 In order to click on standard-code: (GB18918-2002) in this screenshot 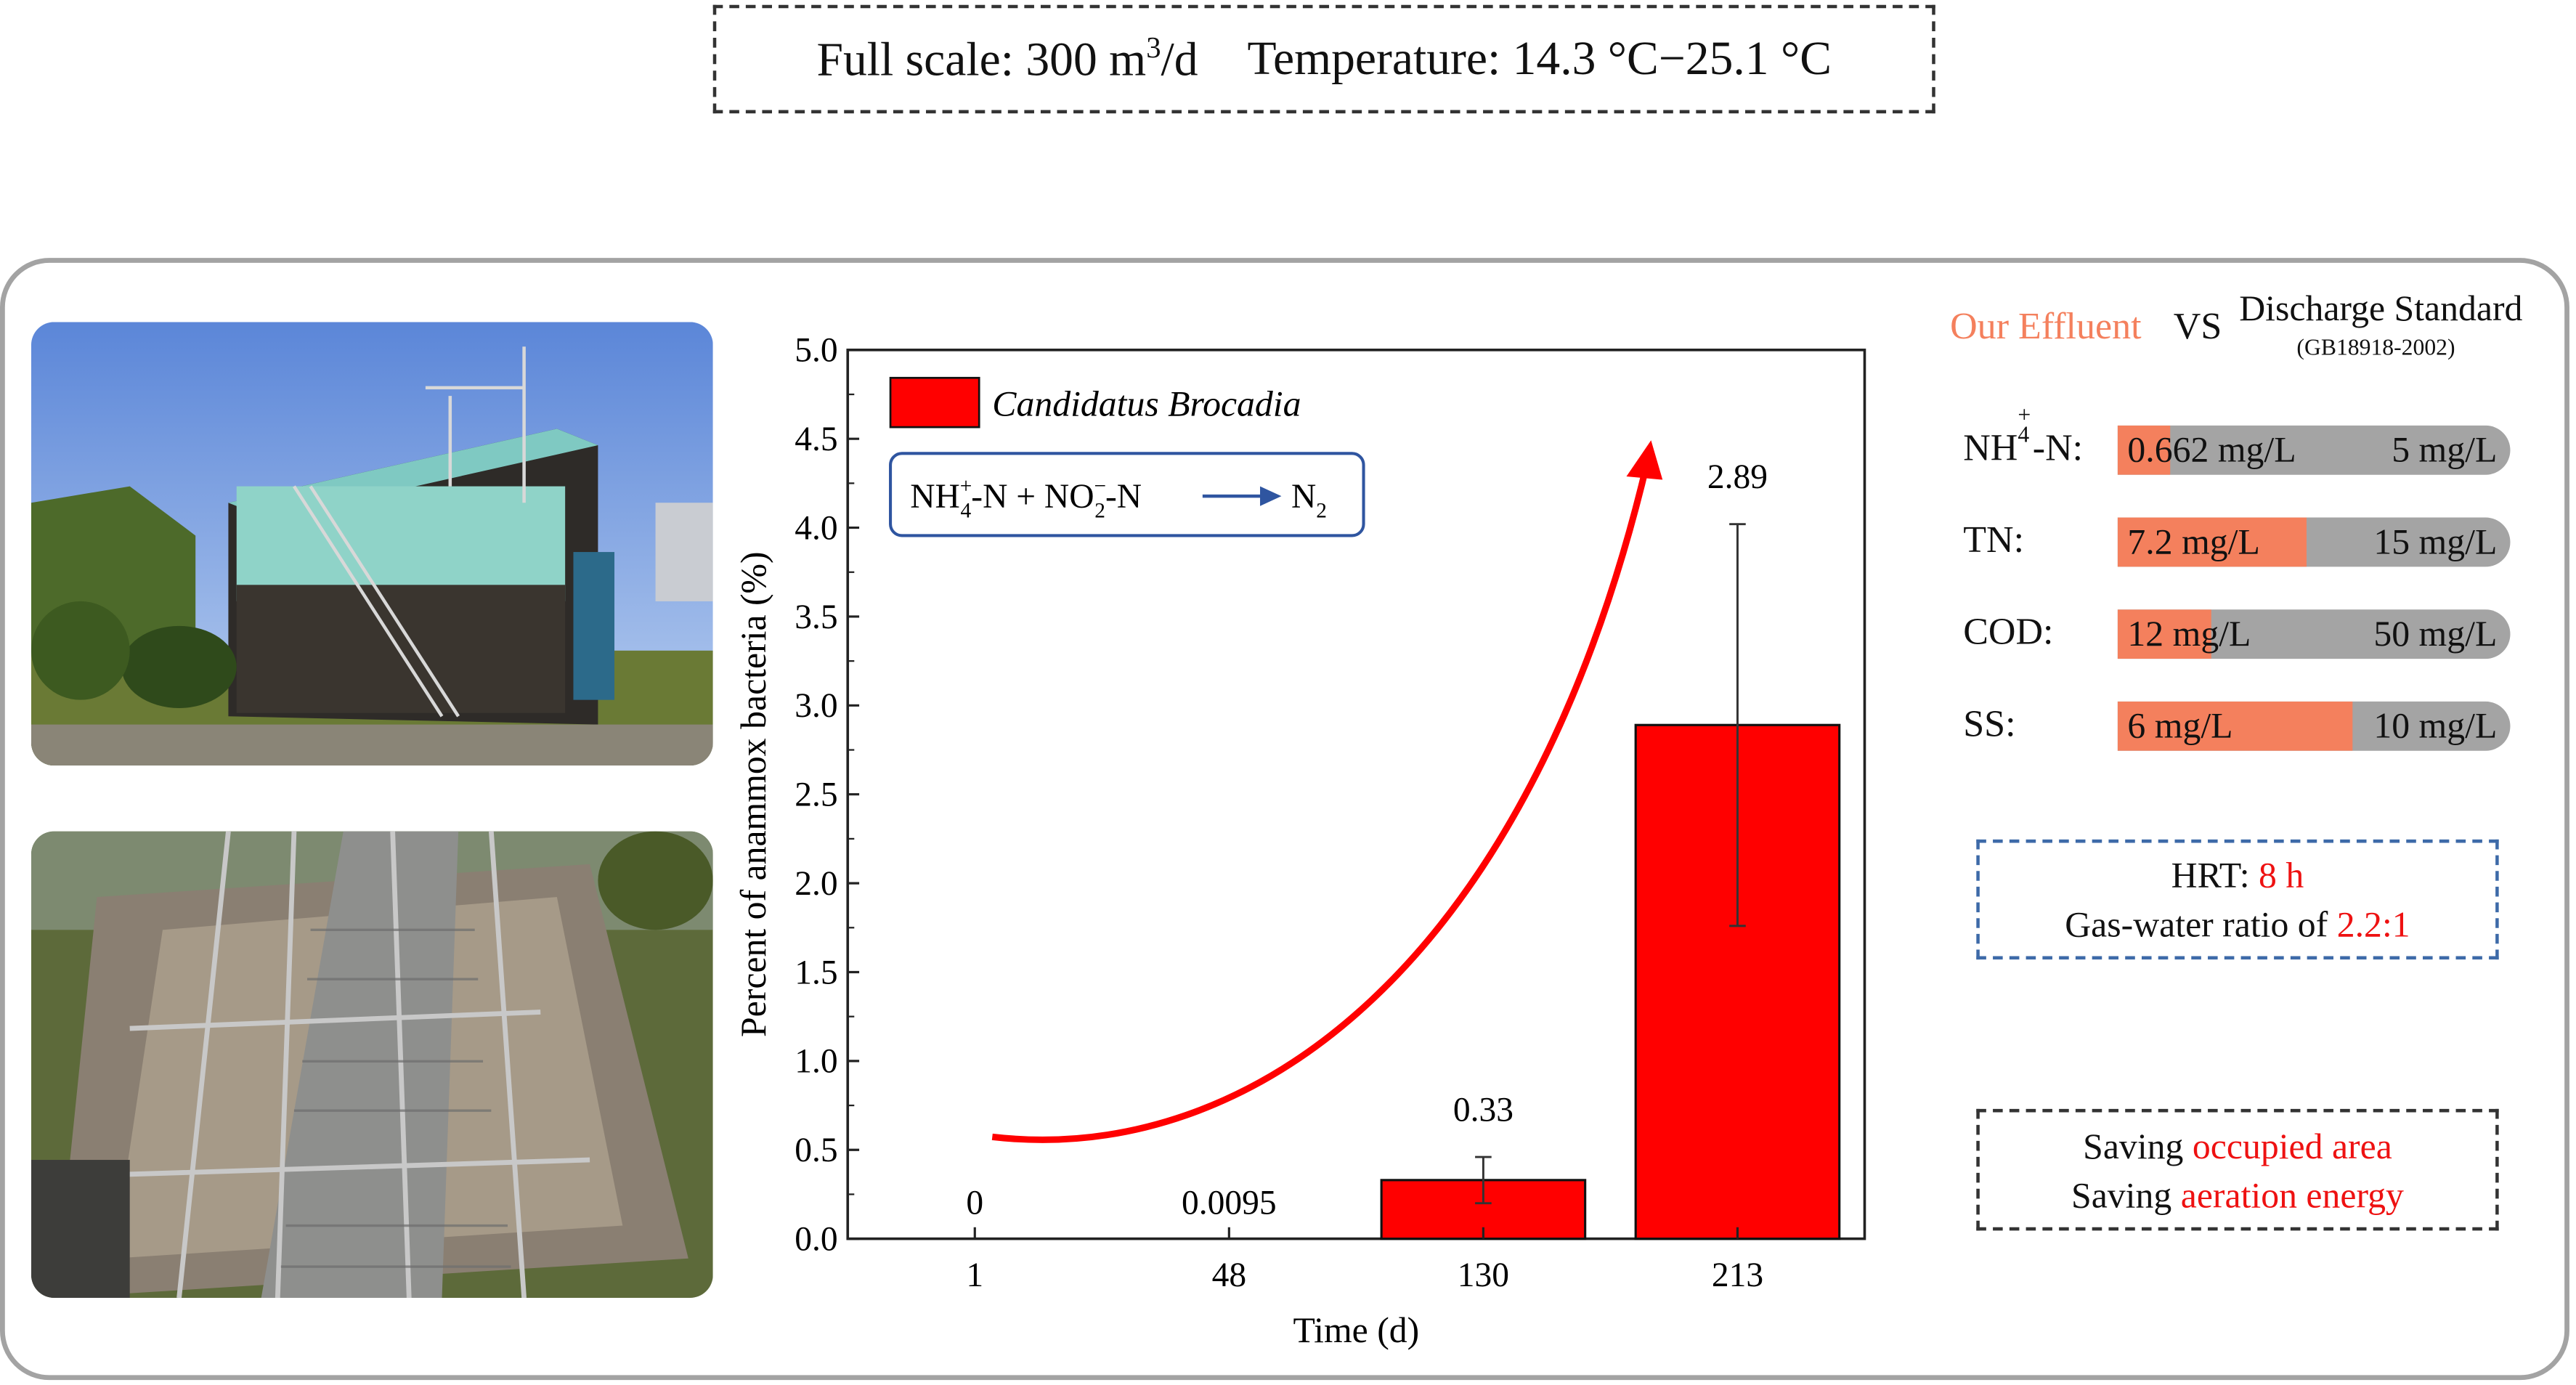, I will do `click(2376, 349)`.